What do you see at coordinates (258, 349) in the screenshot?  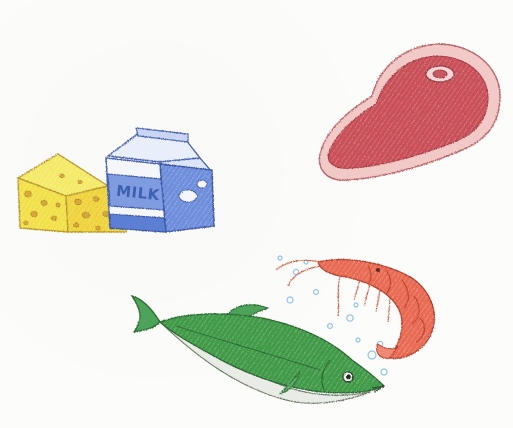 I see `fish-icon` at bounding box center [258, 349].